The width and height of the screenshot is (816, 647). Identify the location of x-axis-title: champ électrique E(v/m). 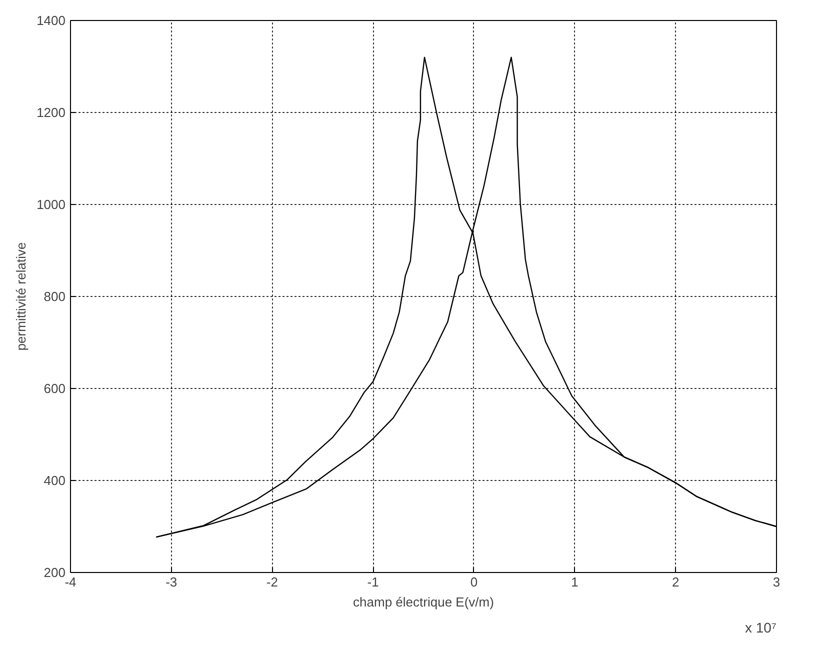
(423, 602).